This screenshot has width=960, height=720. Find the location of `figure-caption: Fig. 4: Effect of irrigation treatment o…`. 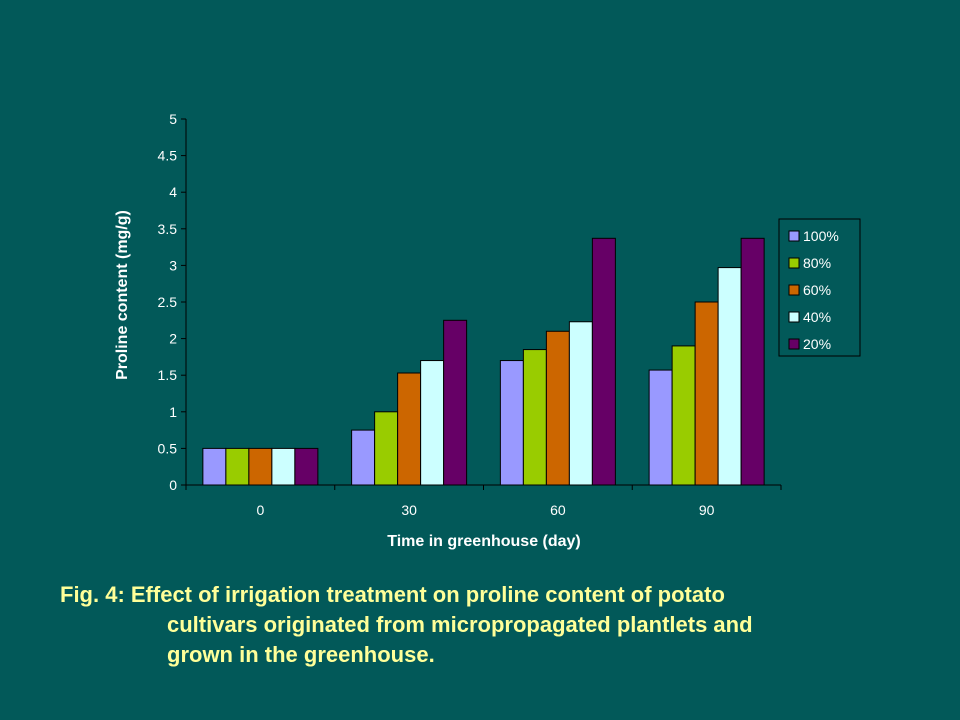

figure-caption: Fig. 4: Effect of irrigation treatment o… is located at coordinates (490, 625).